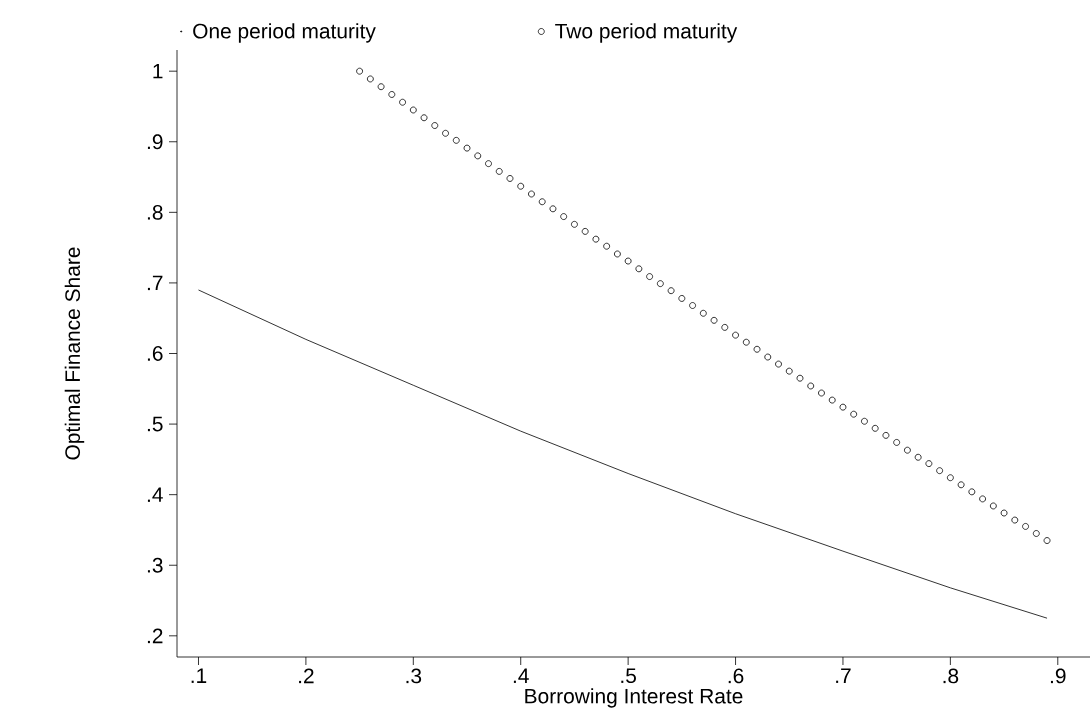 The image size is (1091, 726). What do you see at coordinates (634, 698) in the screenshot?
I see `x-axis-title: Borrowing Interest Rate` at bounding box center [634, 698].